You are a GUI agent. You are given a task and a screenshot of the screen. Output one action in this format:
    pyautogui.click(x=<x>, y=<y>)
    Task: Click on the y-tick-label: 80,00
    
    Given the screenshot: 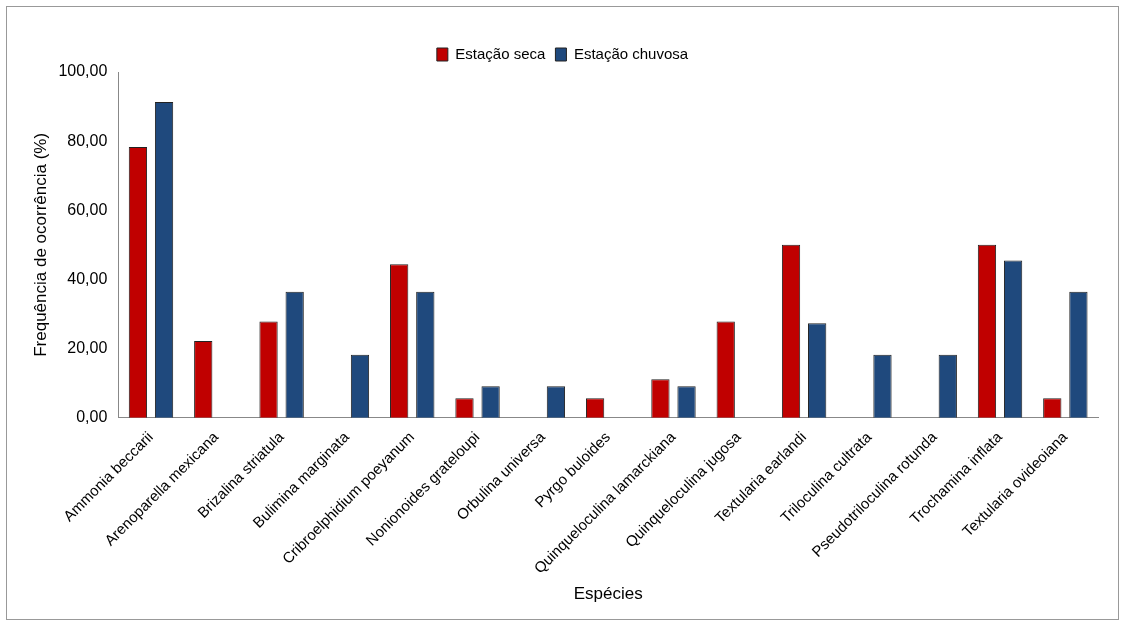 What is the action you would take?
    pyautogui.click(x=87, y=140)
    